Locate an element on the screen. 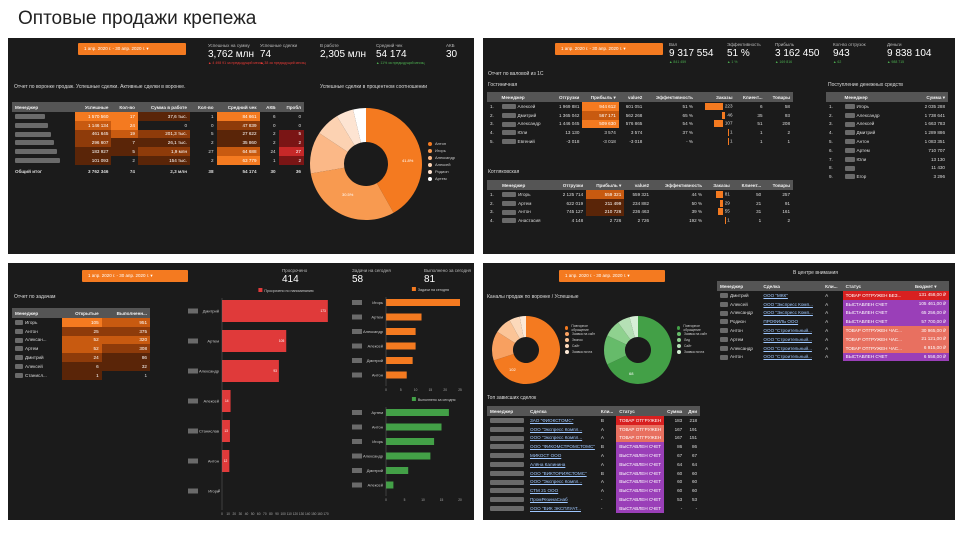  table-row: ЗАО "ФИОКСТОМС" В ТОВАР ОТГРУЖЕН 183 218 is located at coordinates (593, 420).